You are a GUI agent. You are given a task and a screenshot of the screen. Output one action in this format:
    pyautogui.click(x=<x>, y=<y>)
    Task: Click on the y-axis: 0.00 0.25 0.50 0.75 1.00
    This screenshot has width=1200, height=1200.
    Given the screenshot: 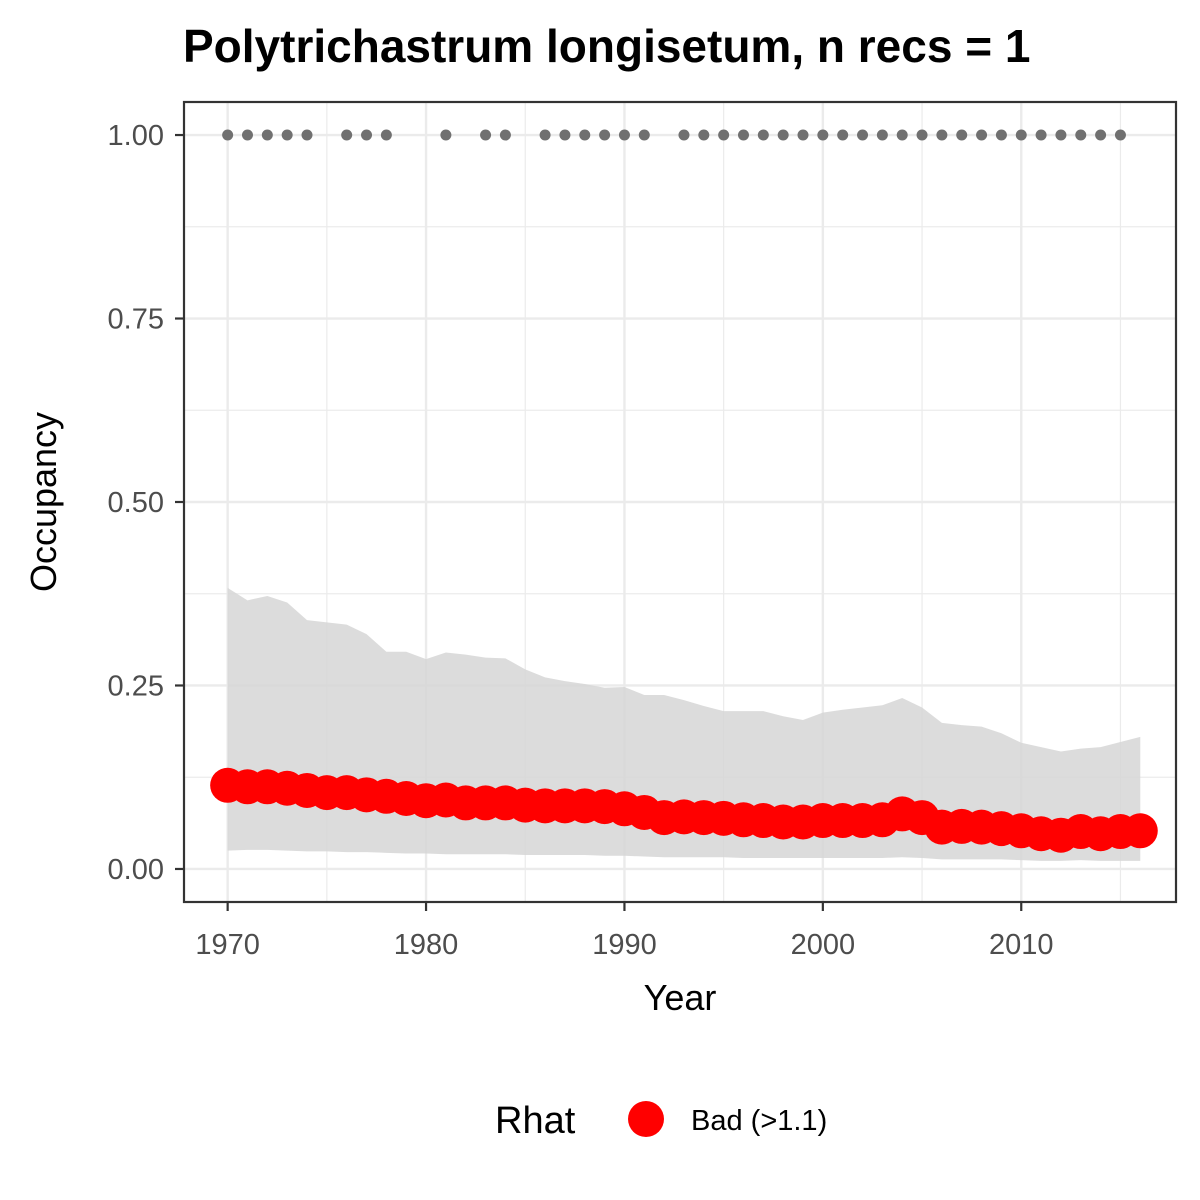 What is the action you would take?
    pyautogui.click(x=146, y=503)
    